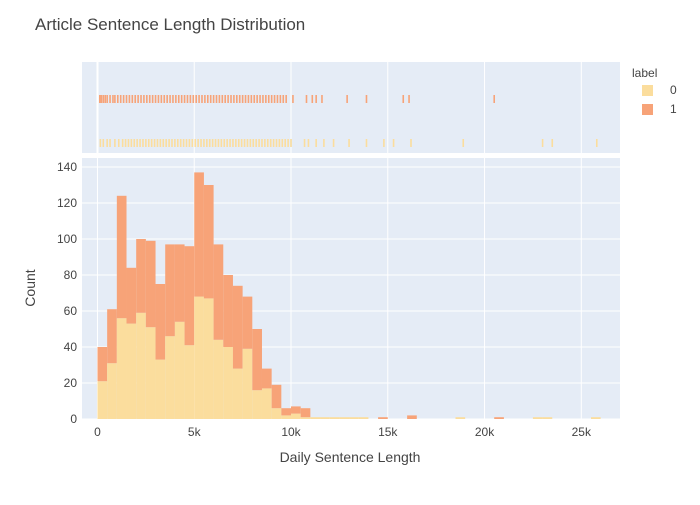  What do you see at coordinates (170, 24) in the screenshot?
I see `chart-title: Article Sentence Length Distribution` at bounding box center [170, 24].